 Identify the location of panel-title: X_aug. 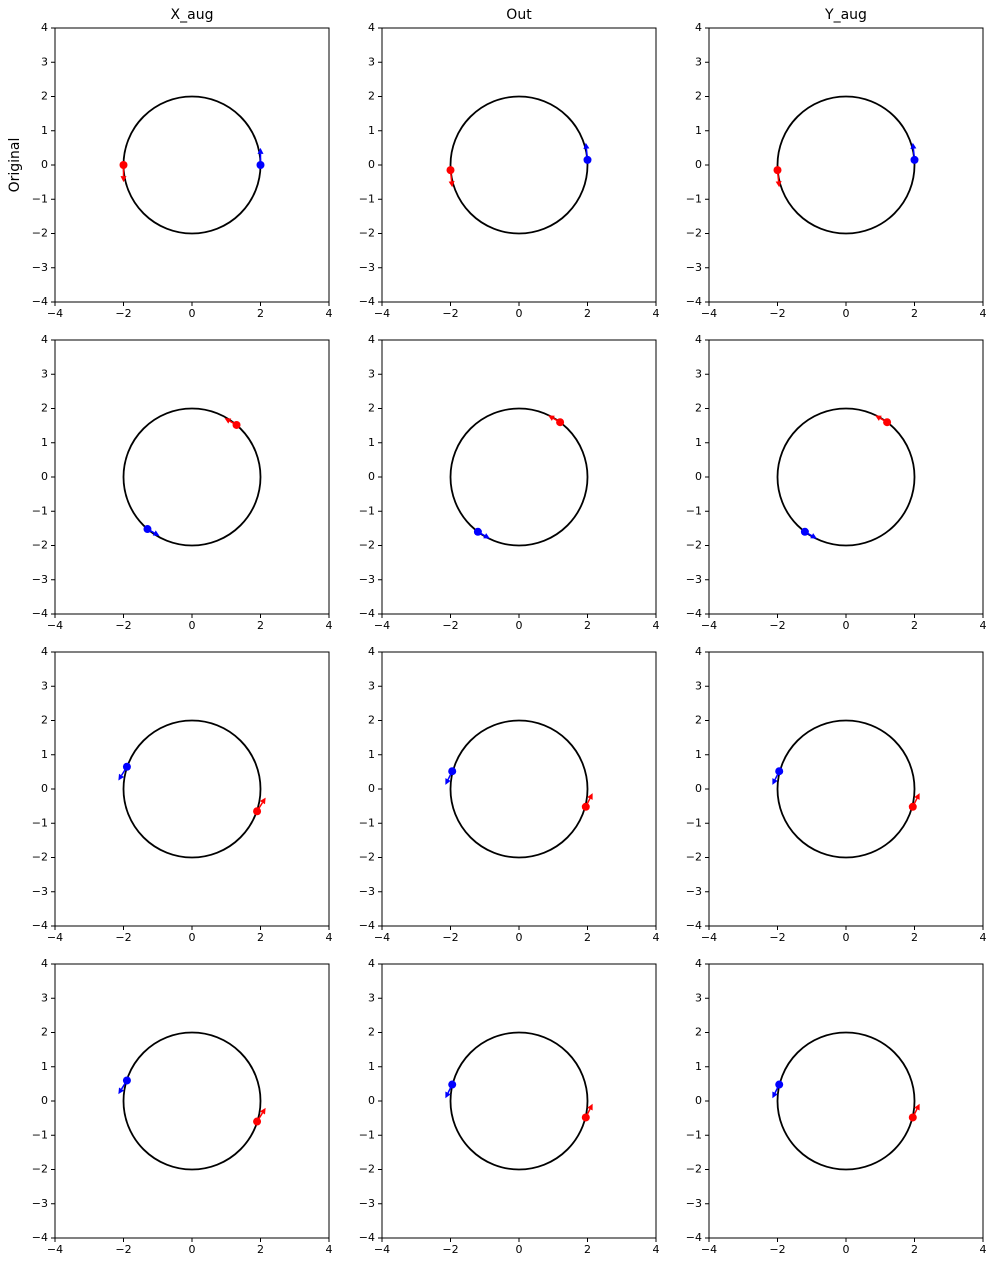
(192, 15).